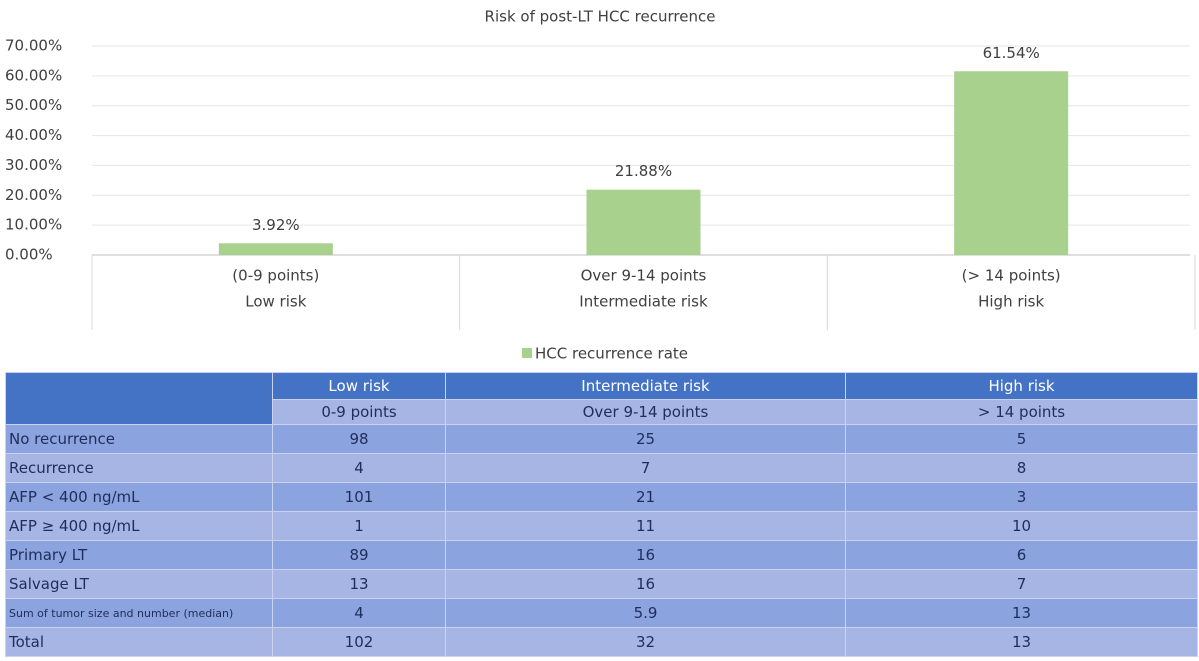  I want to click on table-cell: 25, so click(645, 439).